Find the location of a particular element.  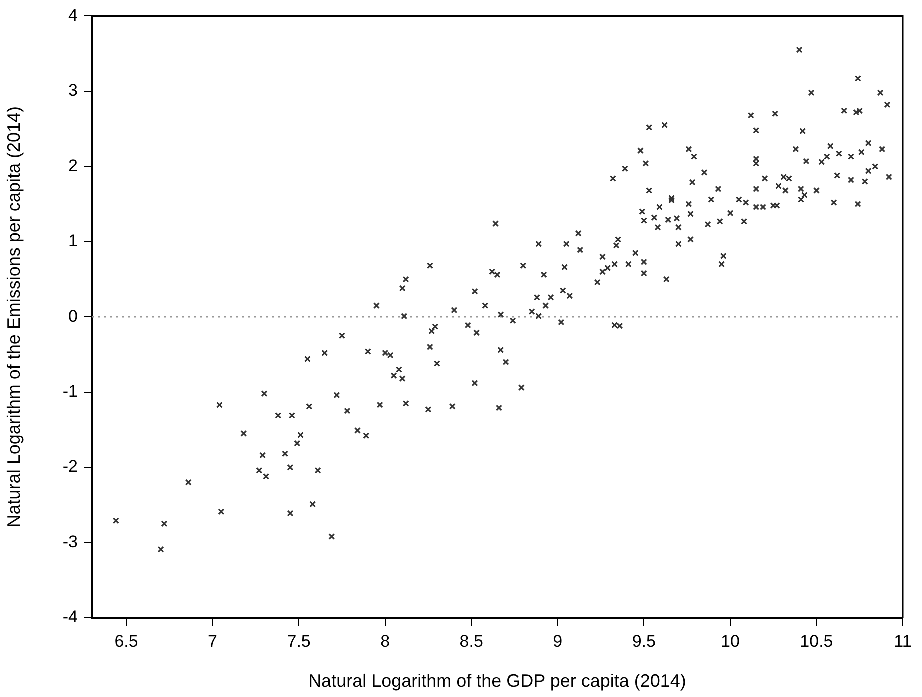

x-axis-title: Natural Logarithm of the GDP per capita (2014) is located at coordinates (497, 681).